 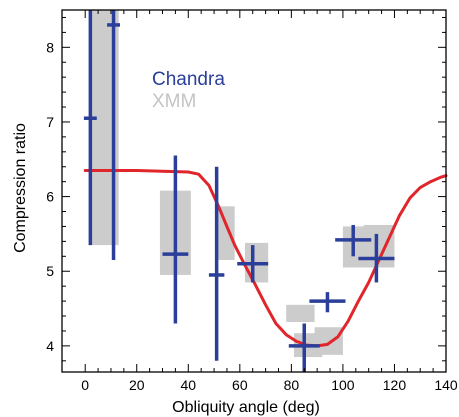 I want to click on y-axis-label: Compression ratio, so click(x=20, y=188).